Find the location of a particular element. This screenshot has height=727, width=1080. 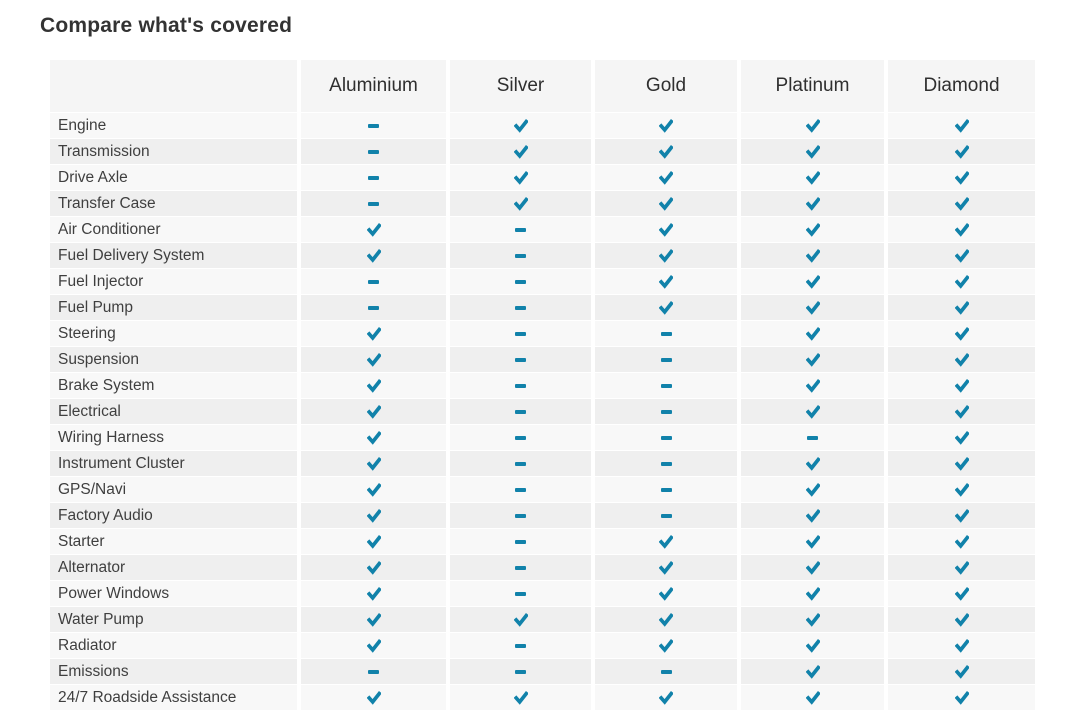

feature-label: Fuel Pump is located at coordinates (173, 307).